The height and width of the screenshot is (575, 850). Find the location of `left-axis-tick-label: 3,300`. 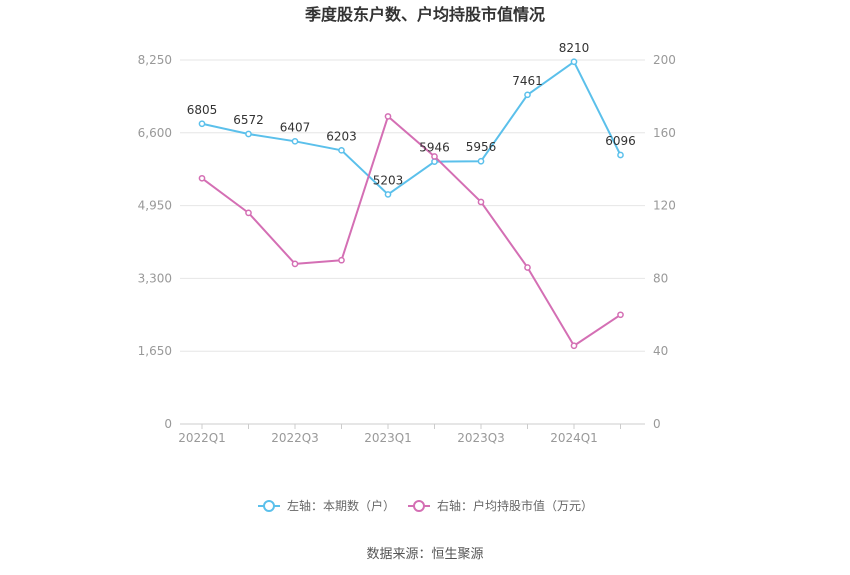

left-axis-tick-label: 3,300 is located at coordinates (155, 278).